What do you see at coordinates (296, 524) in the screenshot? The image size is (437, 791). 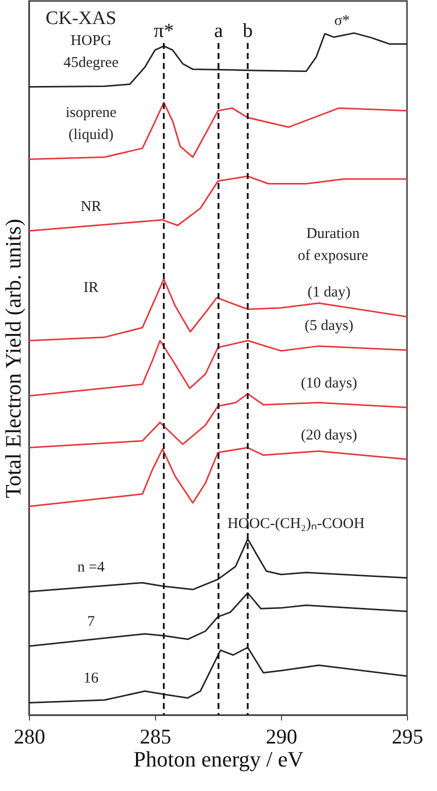 I see `annotation: HOOC-(CH₂)ₙ-COOH` at bounding box center [296, 524].